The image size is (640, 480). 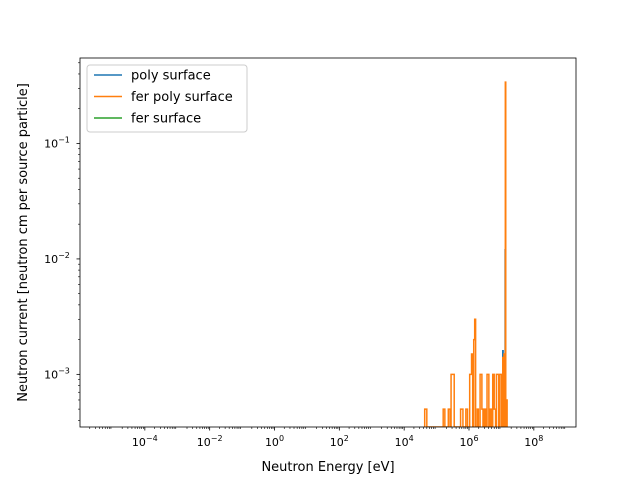 What do you see at coordinates (404, 441) in the screenshot?
I see `x-tick-label: 10⁴` at bounding box center [404, 441].